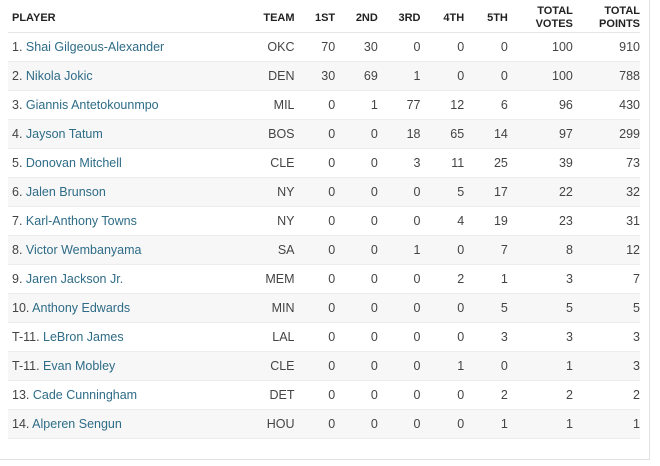 The height and width of the screenshot is (466, 660). I want to click on player-cell: 4. Jayson Tatum, so click(129, 134).